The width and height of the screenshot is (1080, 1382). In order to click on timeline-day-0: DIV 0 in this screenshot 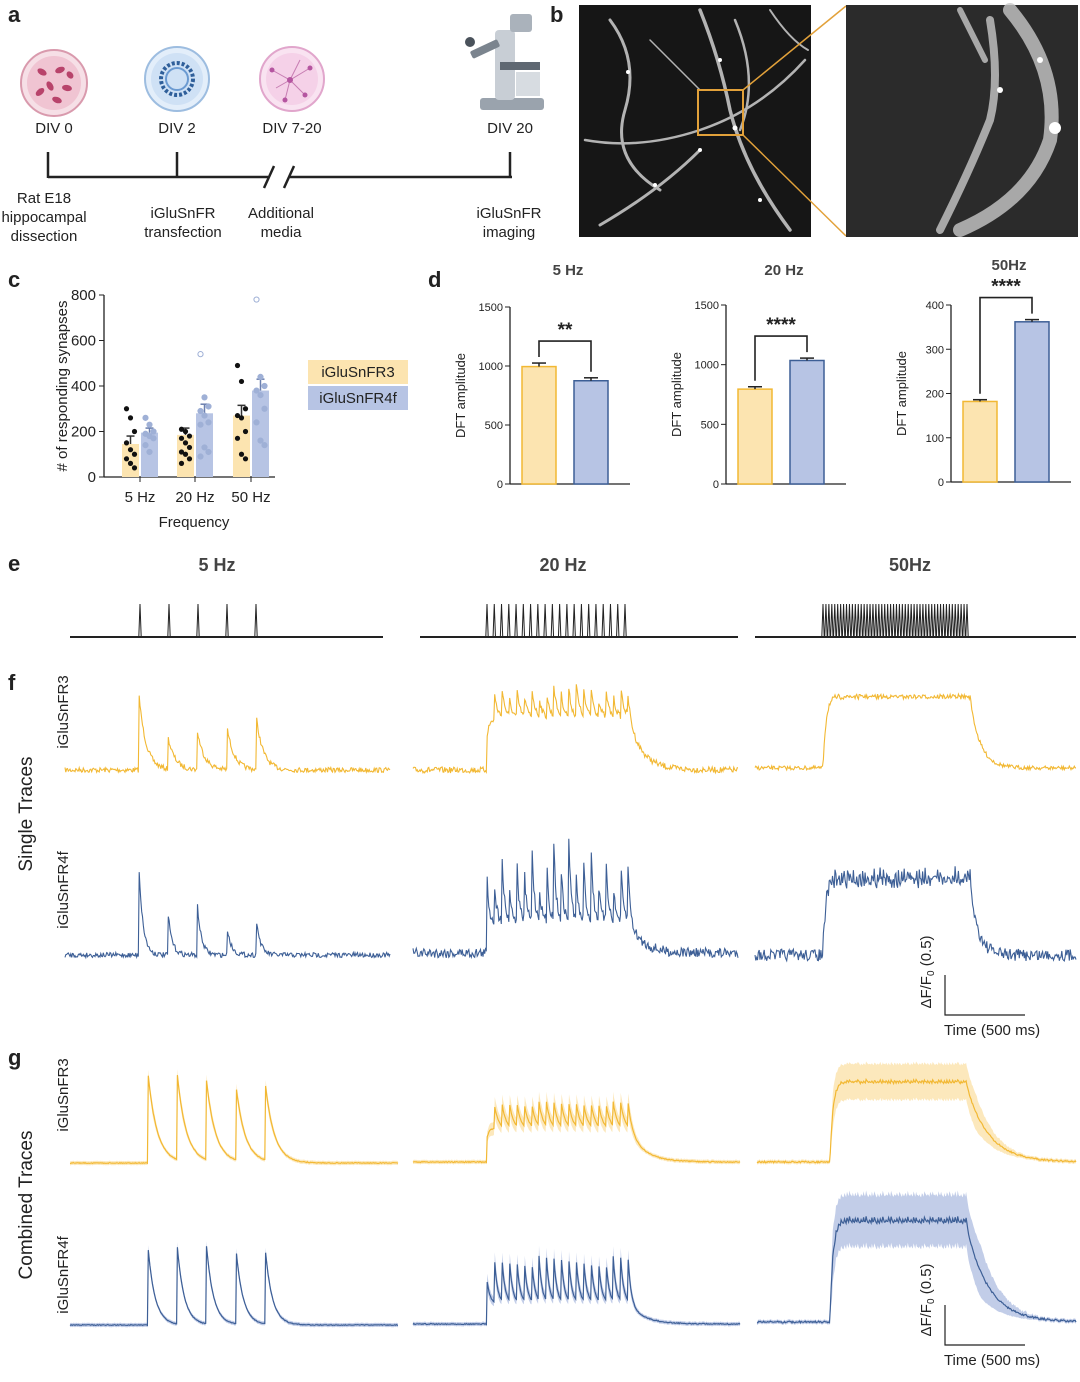, I will do `click(54, 128)`.